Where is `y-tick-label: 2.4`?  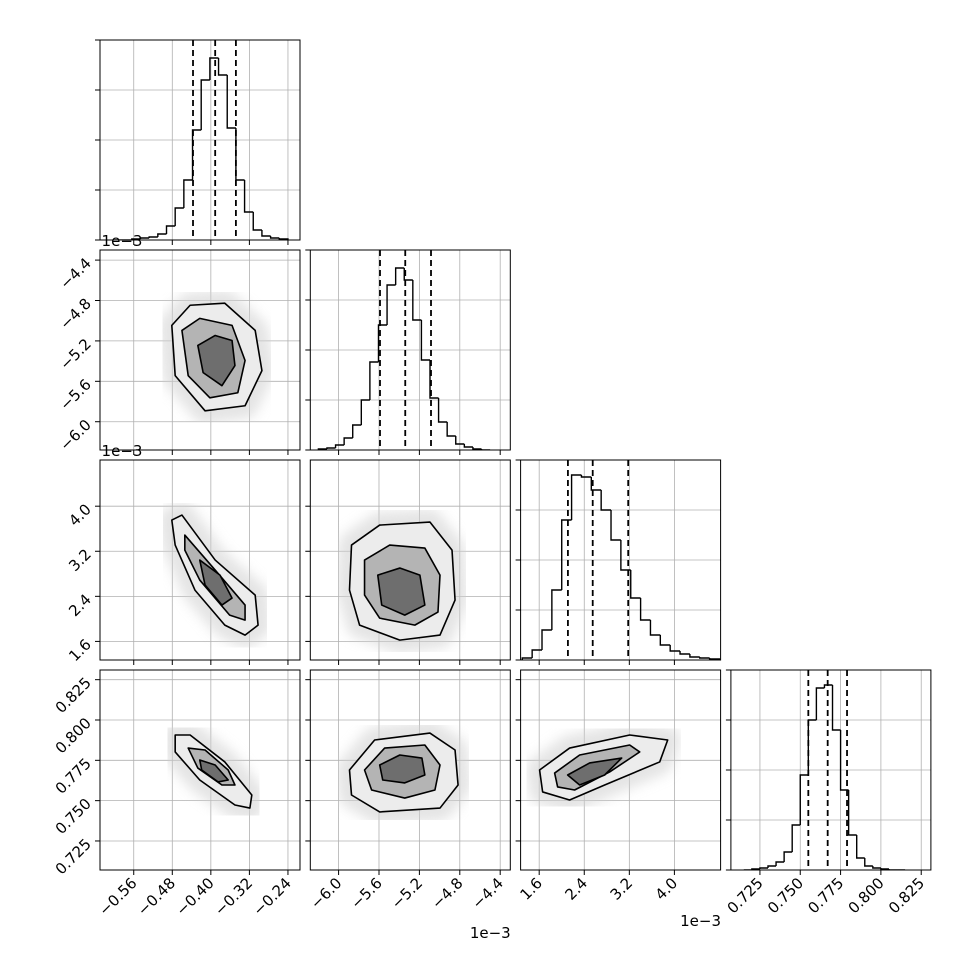
y-tick-label: 2.4 is located at coordinates (80, 605).